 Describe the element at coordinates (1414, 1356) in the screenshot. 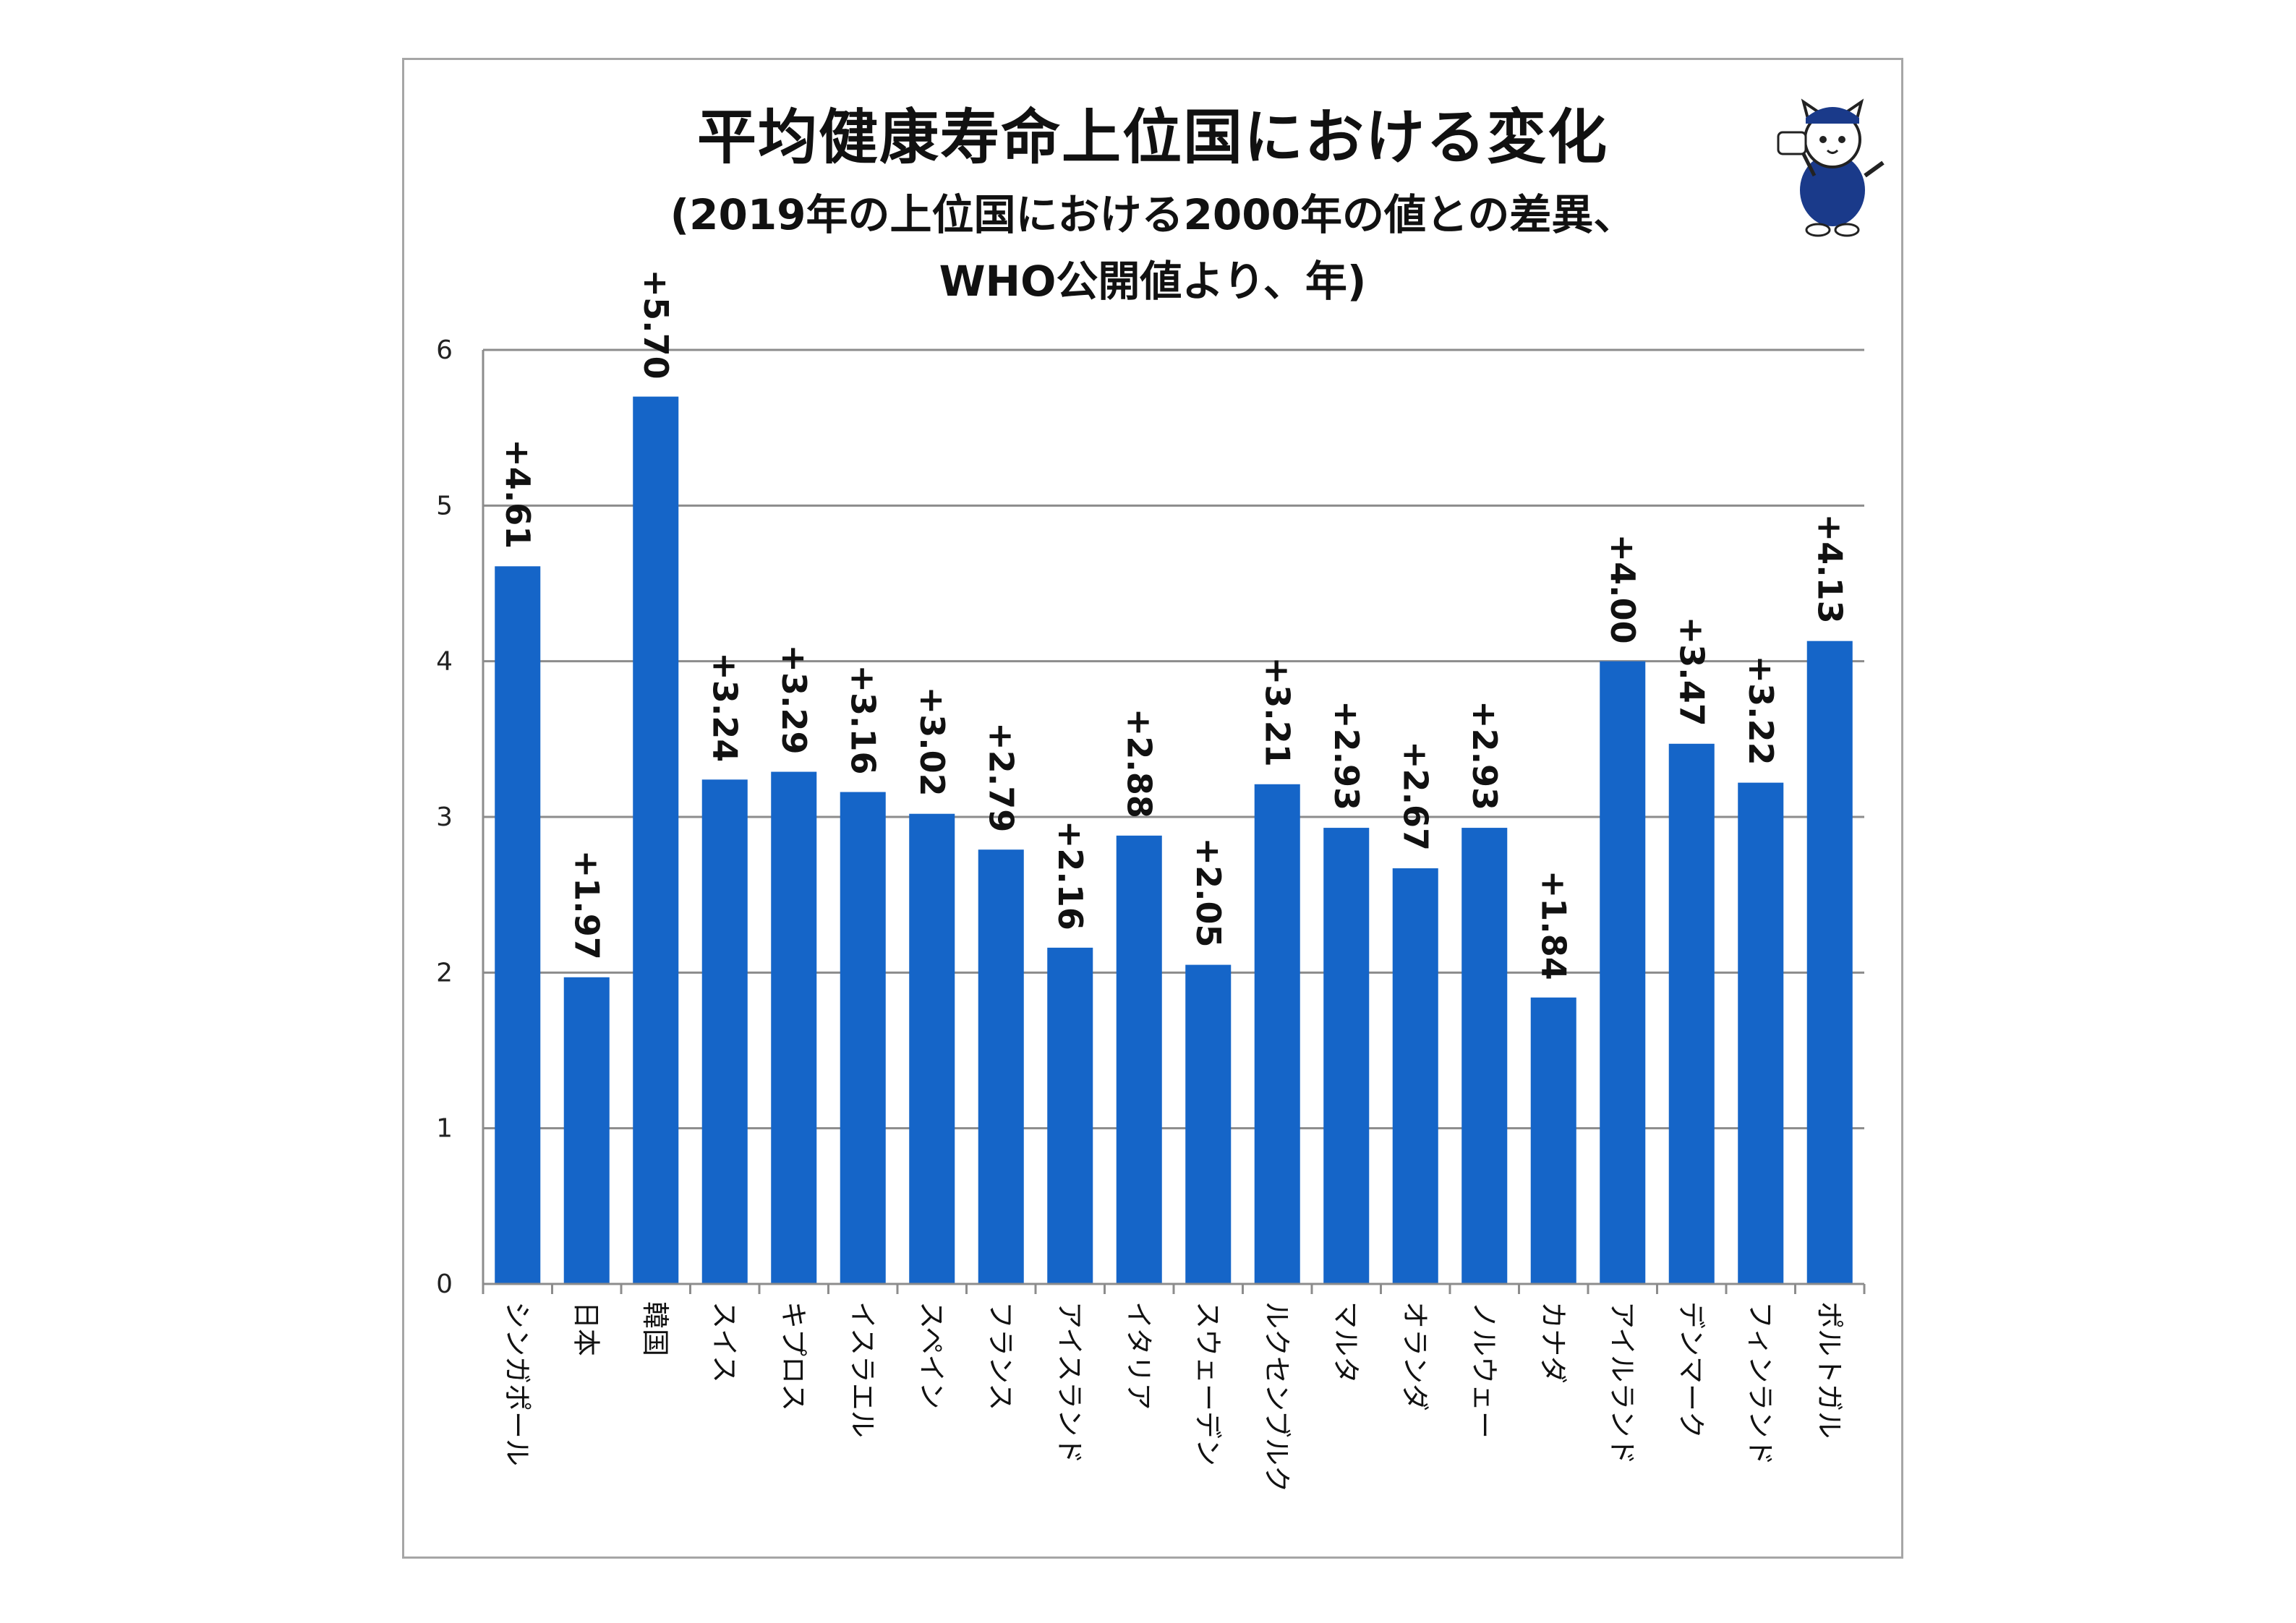

I see `category-label: オランダ` at that location.